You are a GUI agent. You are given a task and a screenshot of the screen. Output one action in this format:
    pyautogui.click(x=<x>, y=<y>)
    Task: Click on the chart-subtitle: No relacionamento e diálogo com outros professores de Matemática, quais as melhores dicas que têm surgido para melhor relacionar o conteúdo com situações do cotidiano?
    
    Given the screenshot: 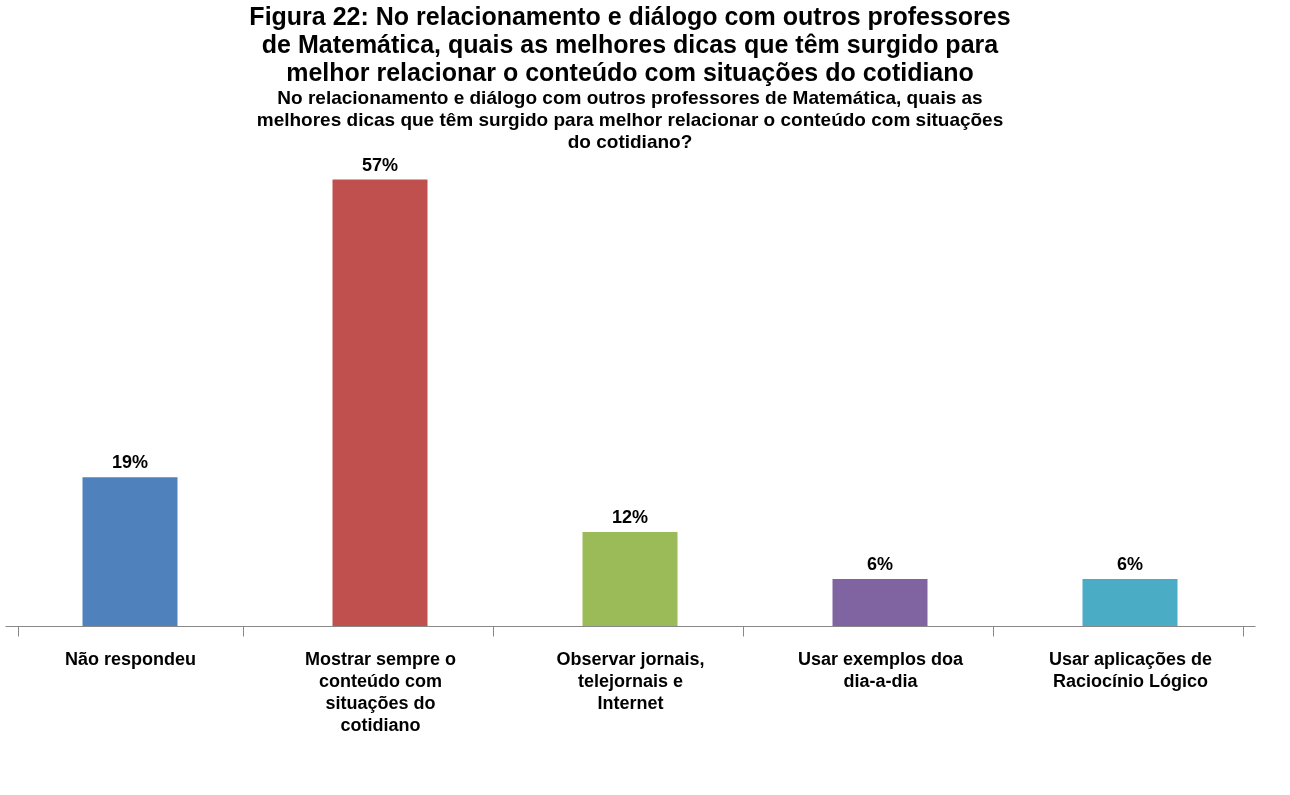 What is the action you would take?
    pyautogui.click(x=630, y=119)
    